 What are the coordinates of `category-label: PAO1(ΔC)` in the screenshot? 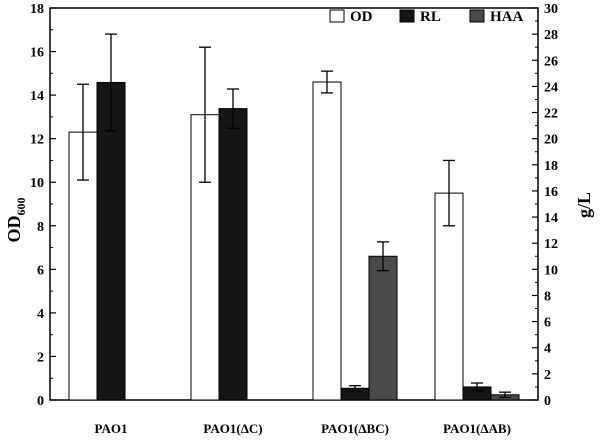 It's located at (232, 428).